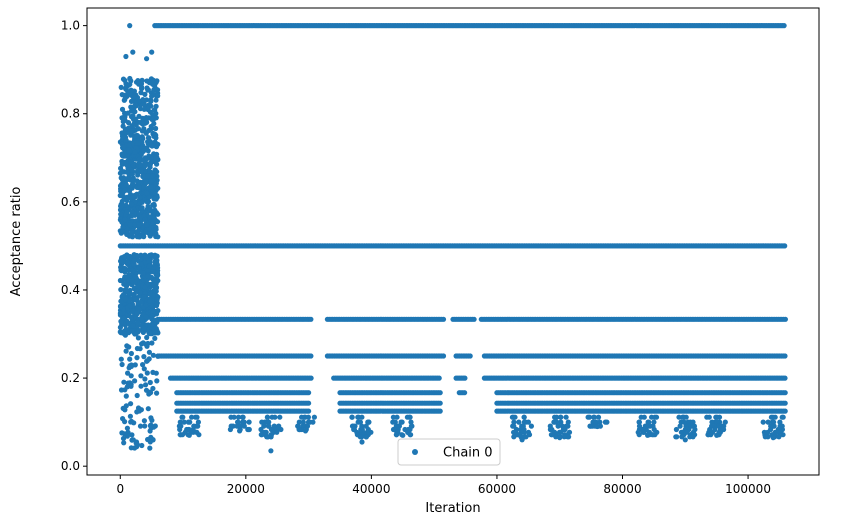  I want to click on x-tick-label: 100000, so click(748, 489).